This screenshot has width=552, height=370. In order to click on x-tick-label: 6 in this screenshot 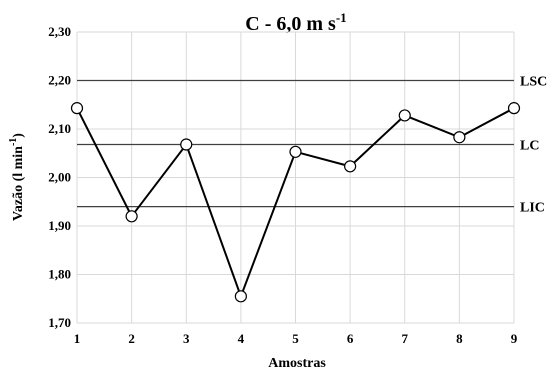, I will do `click(350, 338)`.